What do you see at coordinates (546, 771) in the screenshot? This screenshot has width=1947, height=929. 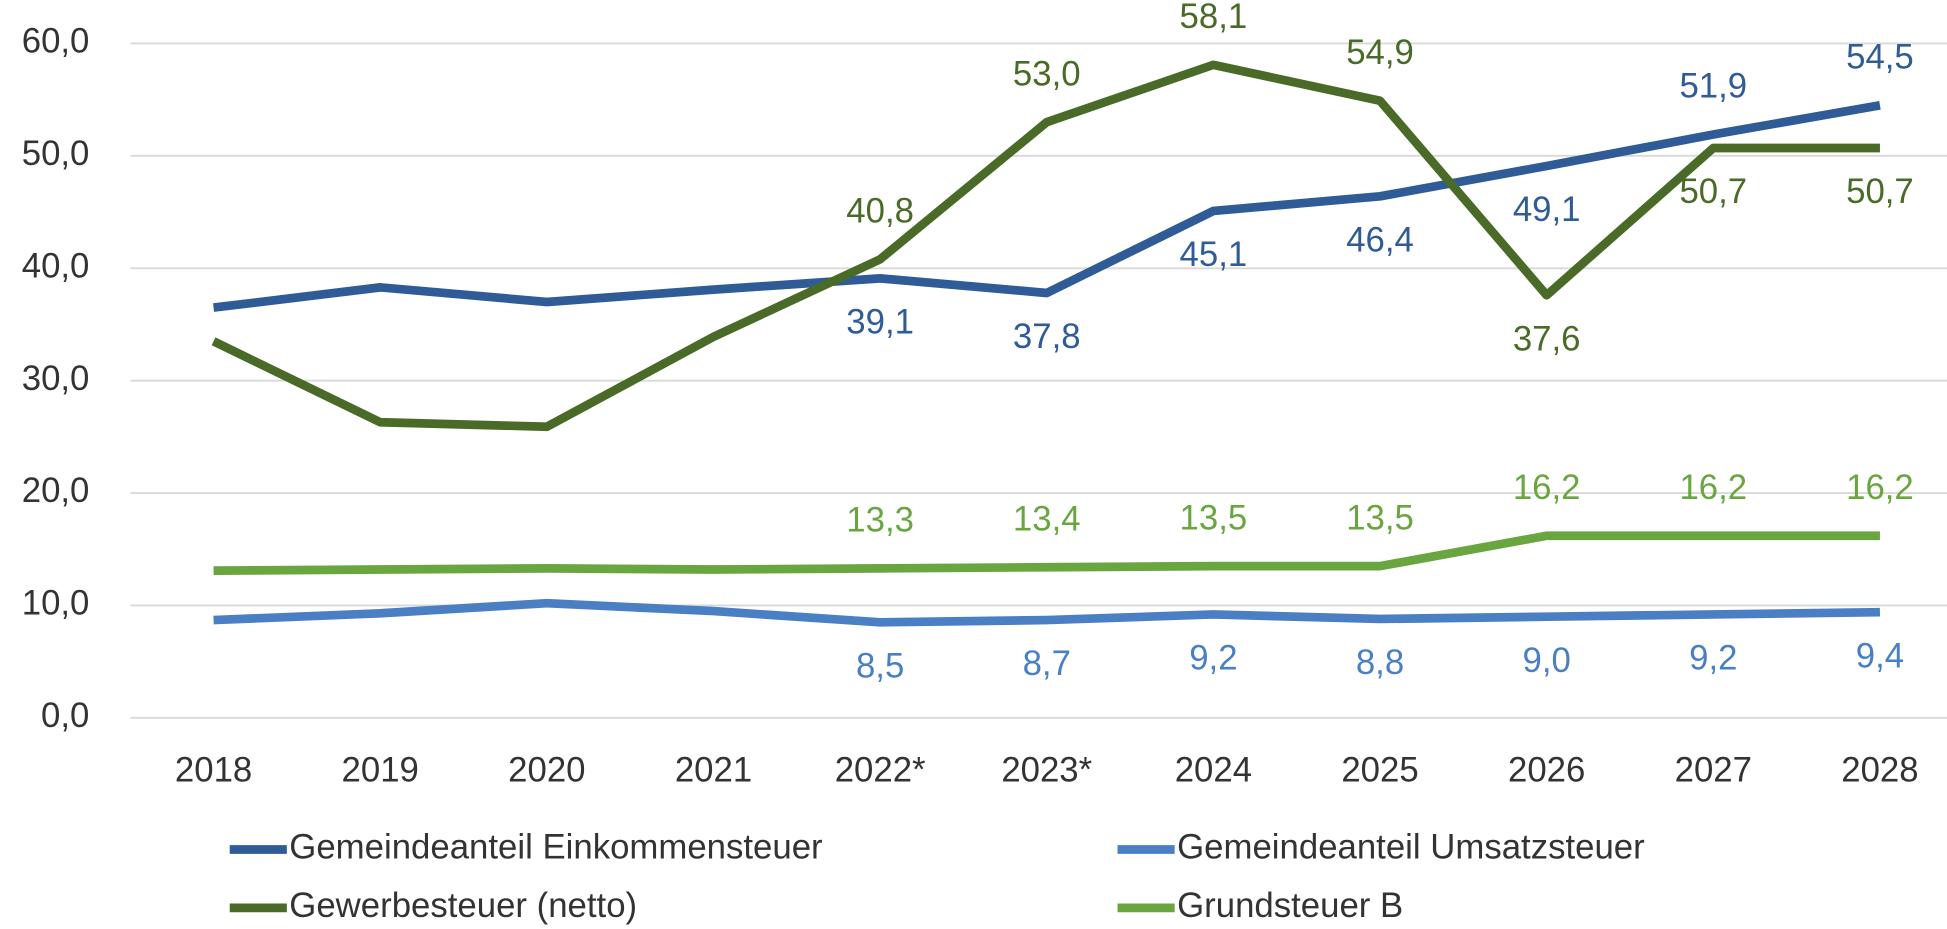 I see `x-tick-label: 2020` at bounding box center [546, 771].